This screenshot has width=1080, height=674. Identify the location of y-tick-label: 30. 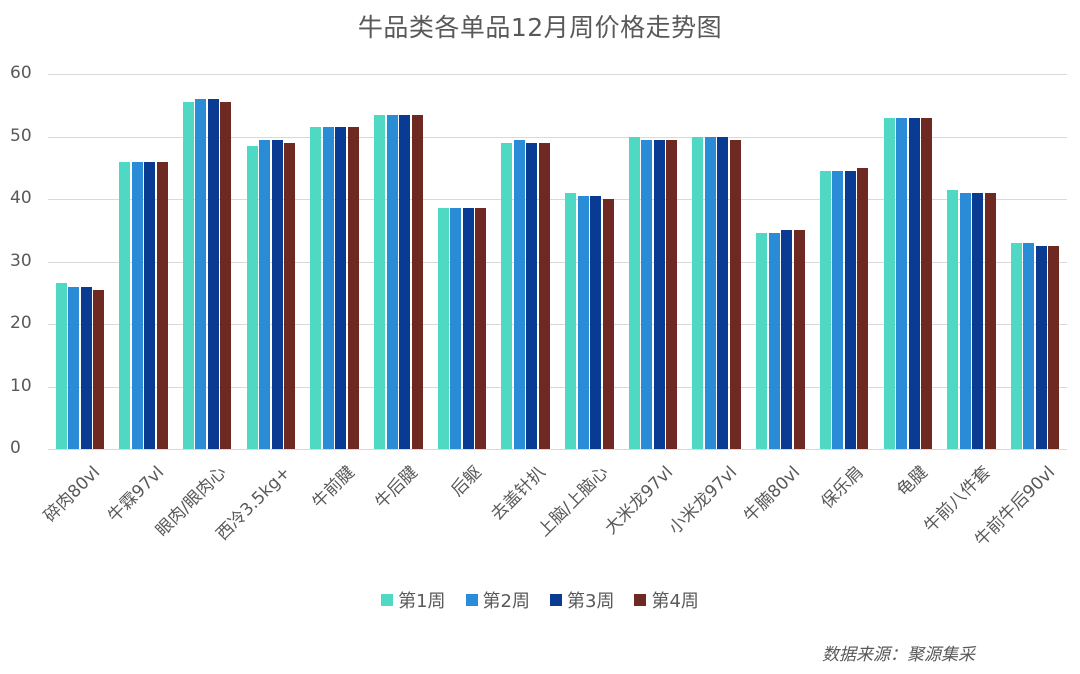
(21, 260).